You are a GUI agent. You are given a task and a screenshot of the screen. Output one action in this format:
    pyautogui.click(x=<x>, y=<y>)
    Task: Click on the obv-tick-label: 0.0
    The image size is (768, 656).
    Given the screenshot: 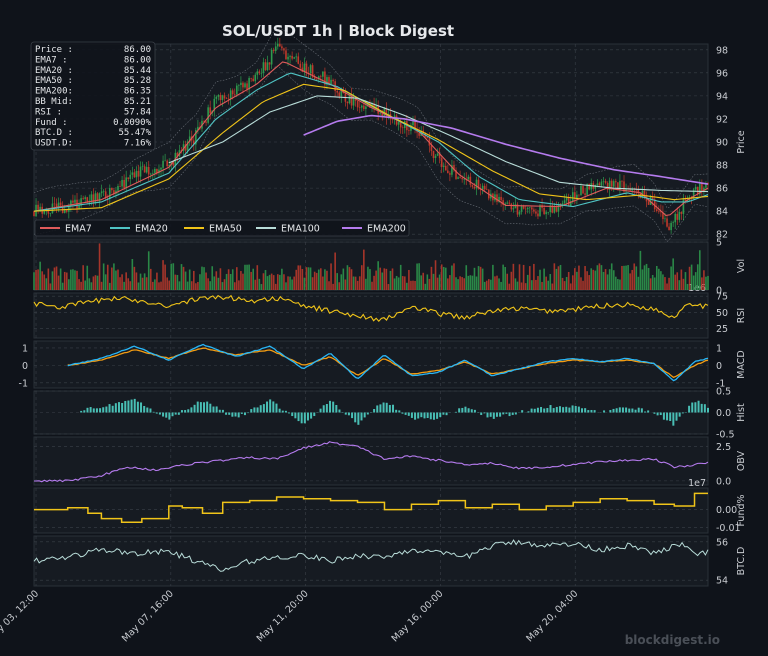 What is the action you would take?
    pyautogui.click(x=723, y=481)
    